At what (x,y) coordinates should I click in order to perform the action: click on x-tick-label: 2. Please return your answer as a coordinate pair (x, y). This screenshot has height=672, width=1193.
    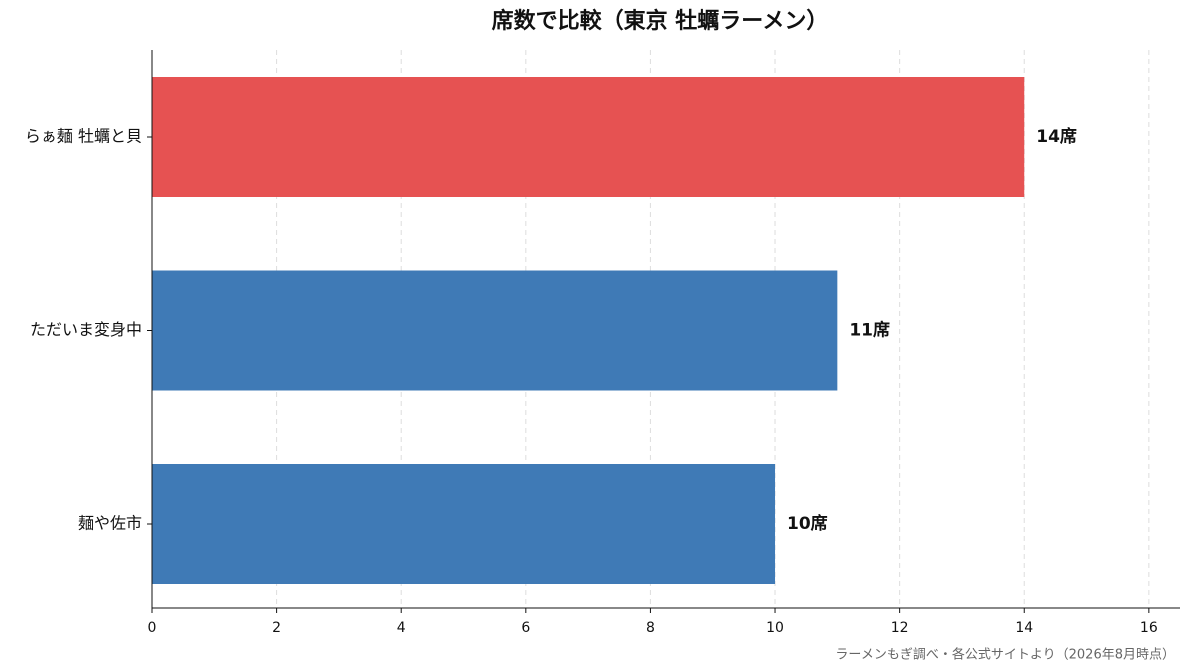
    Looking at the image, I should click on (276, 628).